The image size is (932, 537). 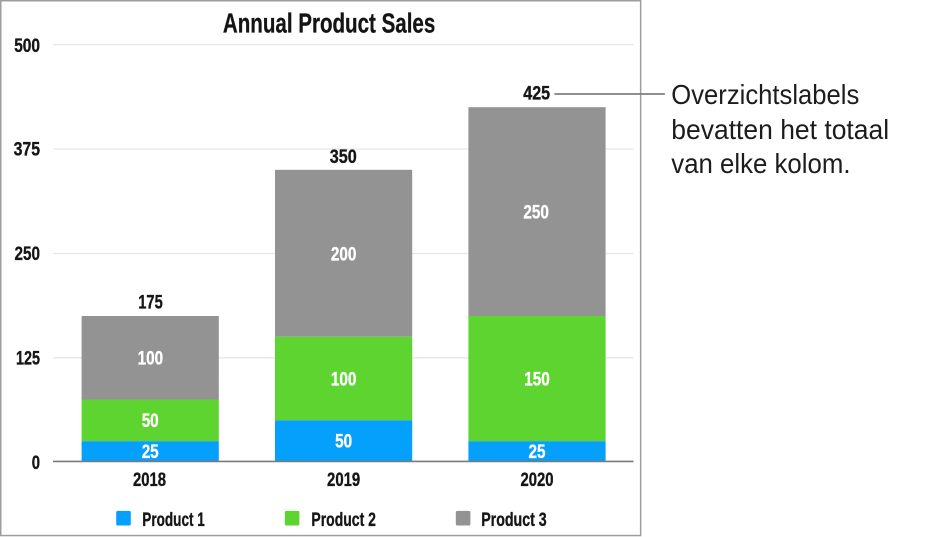 I want to click on svg-text: 350, so click(x=343, y=157).